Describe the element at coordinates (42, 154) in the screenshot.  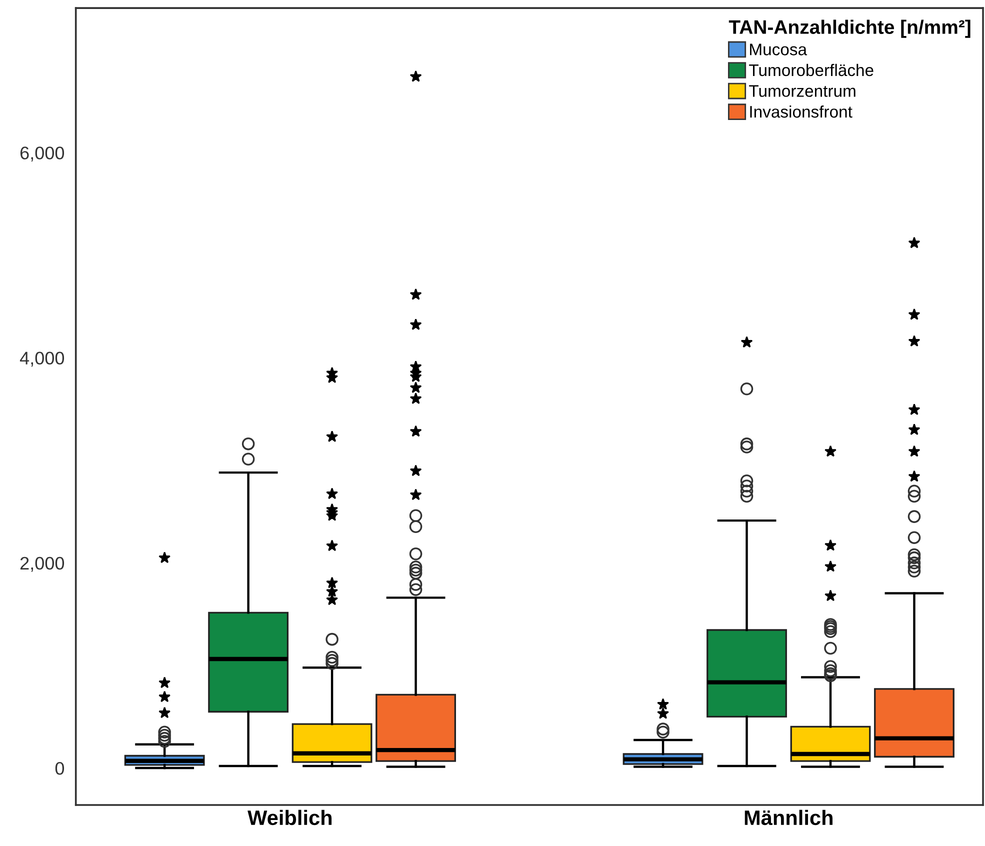
I see `y-tick-label: 6,000` at that location.